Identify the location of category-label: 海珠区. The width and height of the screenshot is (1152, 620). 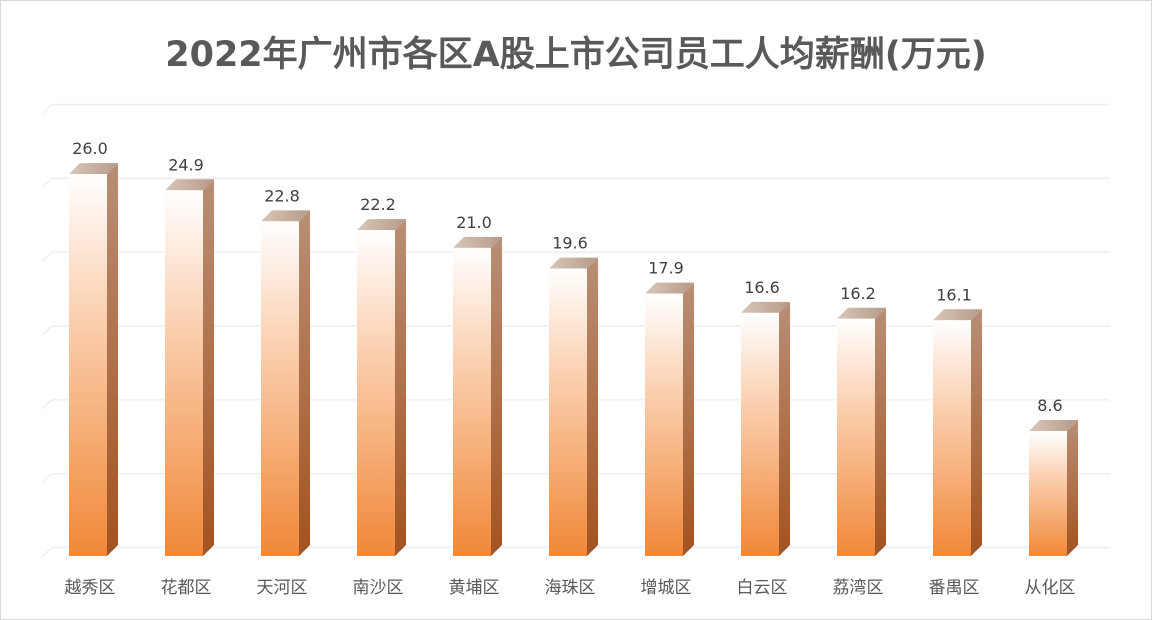
(570, 588).